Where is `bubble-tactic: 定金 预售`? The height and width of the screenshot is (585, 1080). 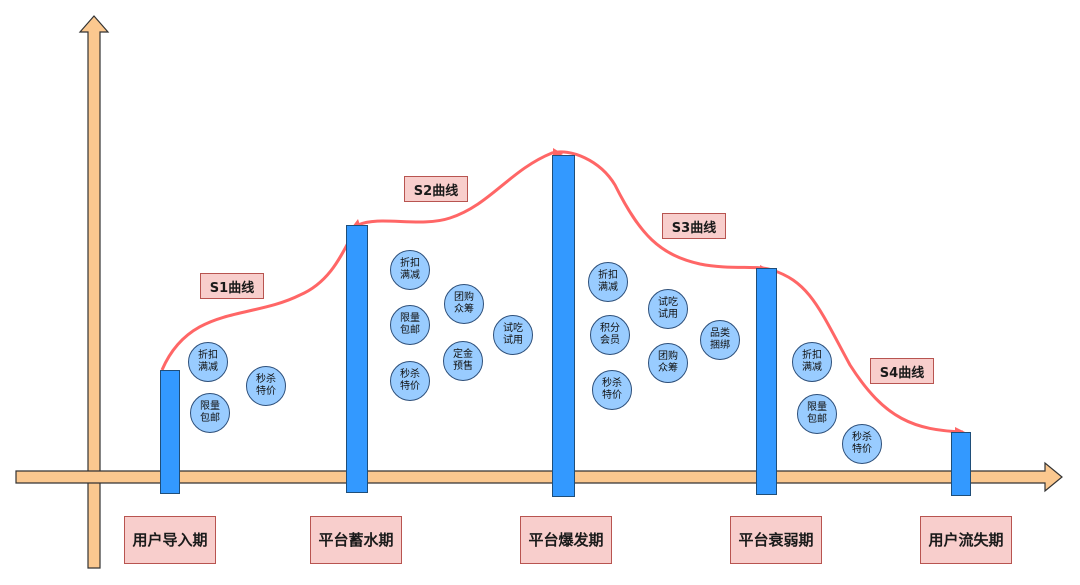
bubble-tactic: 定金 预售 is located at coordinates (463, 361).